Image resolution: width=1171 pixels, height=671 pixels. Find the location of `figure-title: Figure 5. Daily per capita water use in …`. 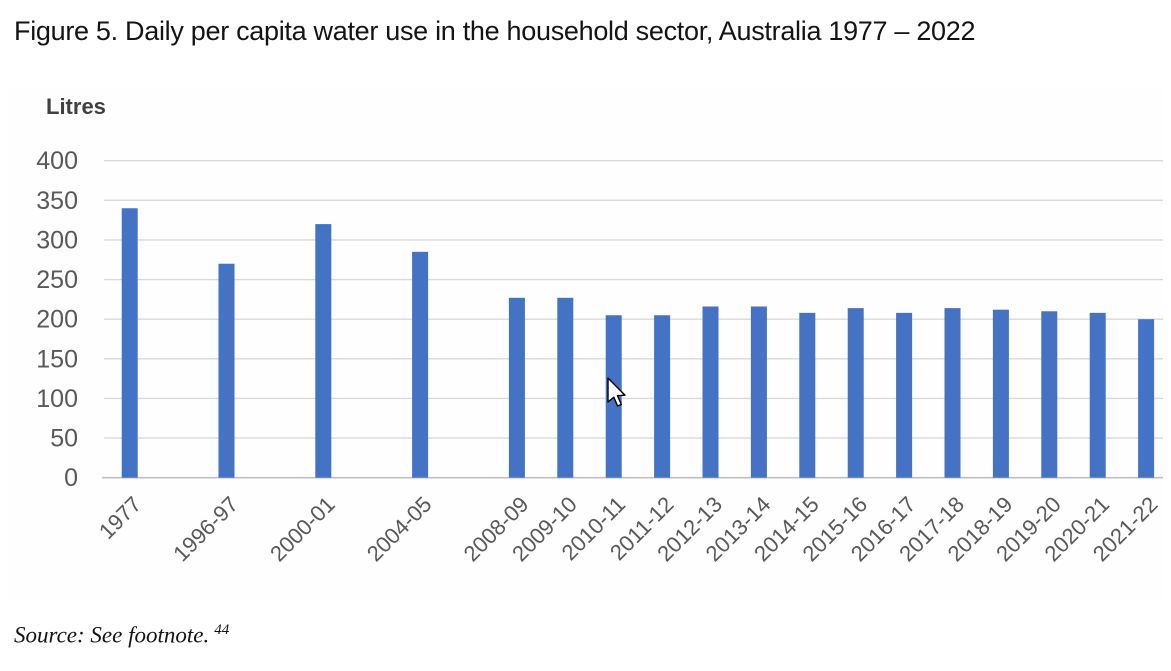

figure-title: Figure 5. Daily per capita water use in … is located at coordinates (495, 31).